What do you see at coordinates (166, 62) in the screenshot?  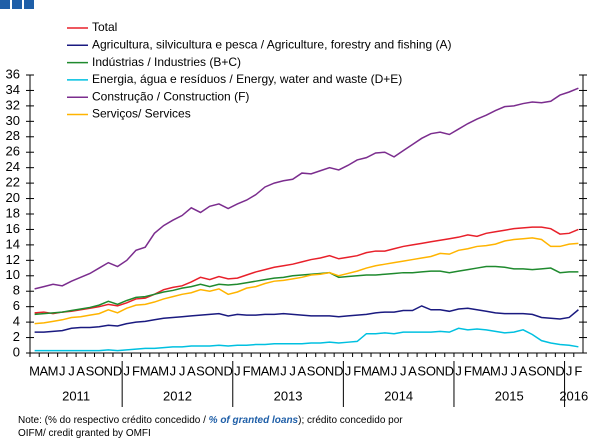 I see `legend-label: Indústrias / Industries (B+C)` at bounding box center [166, 62].